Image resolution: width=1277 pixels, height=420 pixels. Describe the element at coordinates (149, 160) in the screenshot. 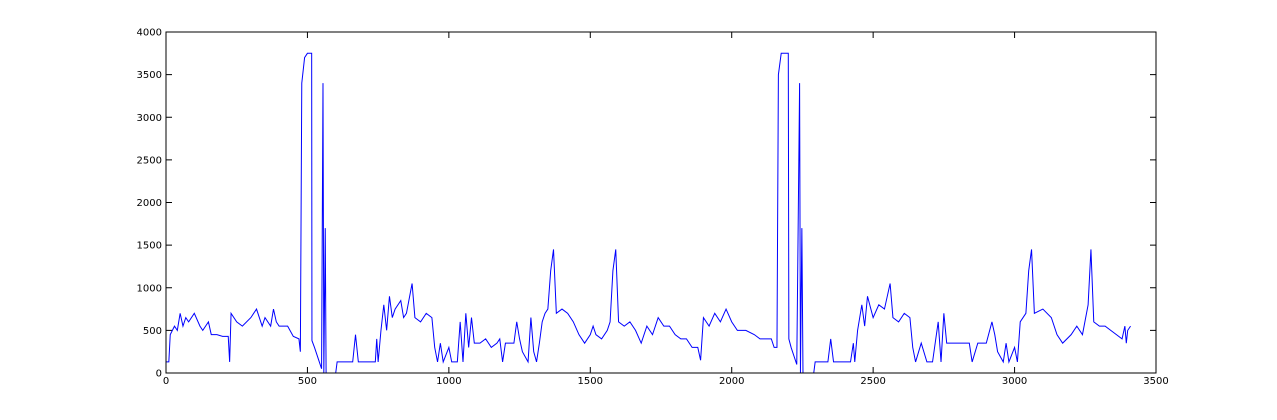

I see `y-tick-label: 2500` at that location.